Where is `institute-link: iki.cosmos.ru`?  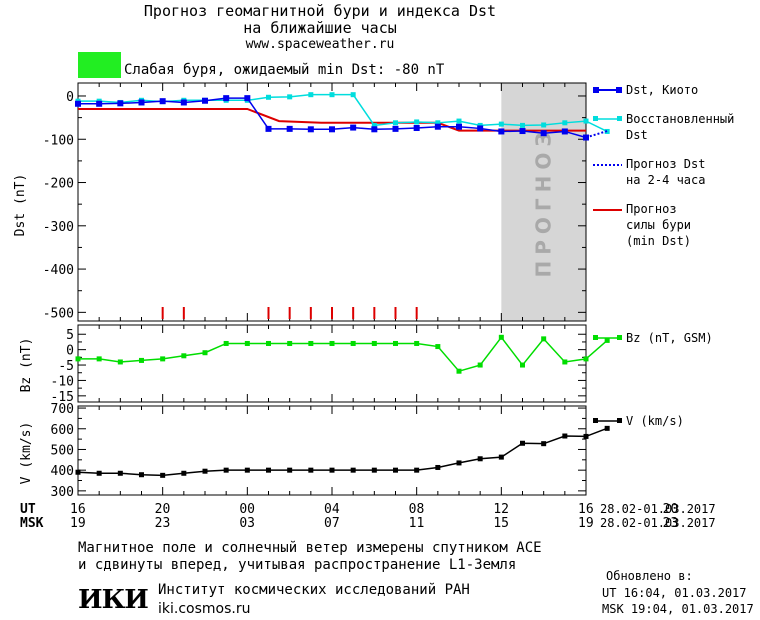
institute-link: iki.cosmos.ru is located at coordinates (204, 609).